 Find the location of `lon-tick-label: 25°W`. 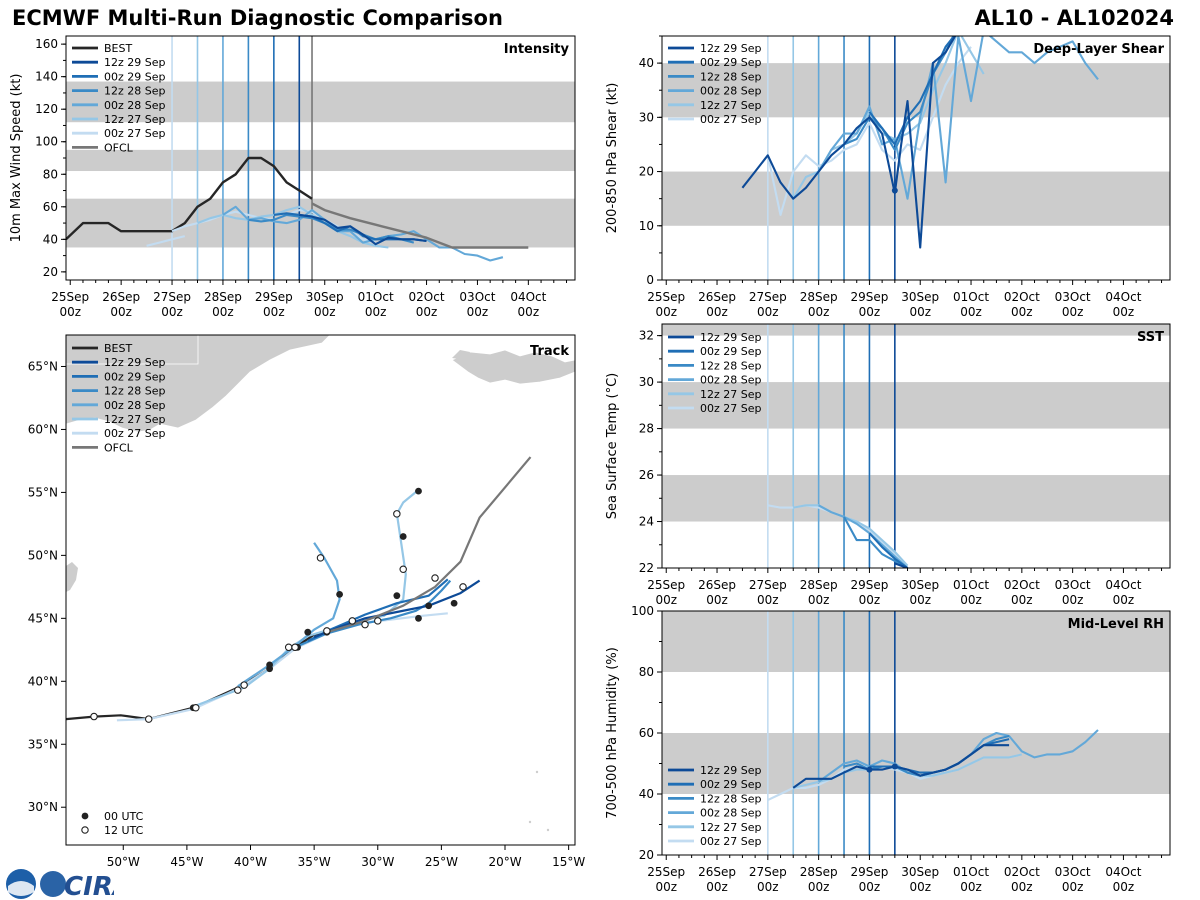

lon-tick-label: 25°W is located at coordinates (441, 862).